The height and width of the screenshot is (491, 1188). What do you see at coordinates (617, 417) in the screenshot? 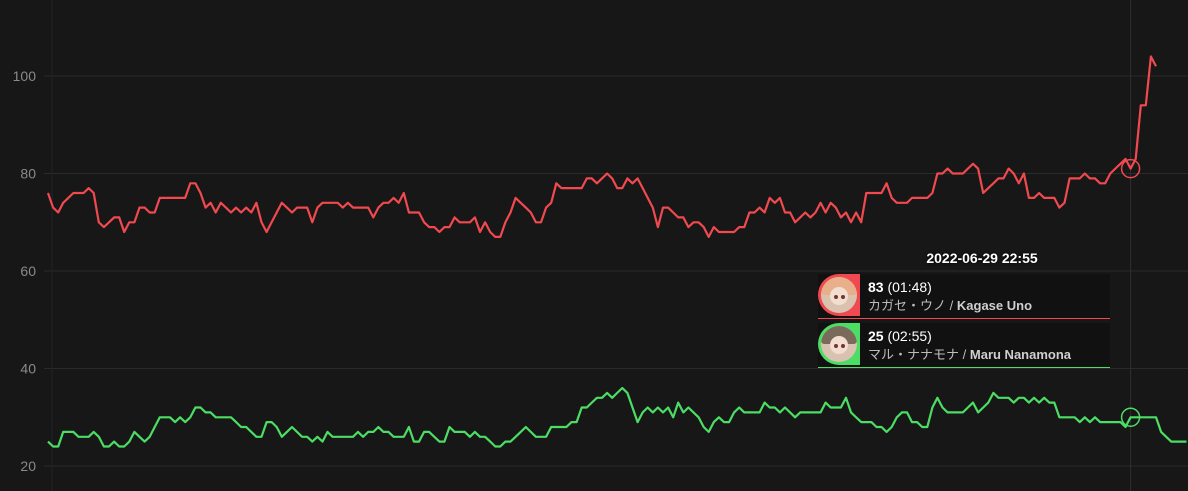
I see `series-line-maru-nanamona` at bounding box center [617, 417].